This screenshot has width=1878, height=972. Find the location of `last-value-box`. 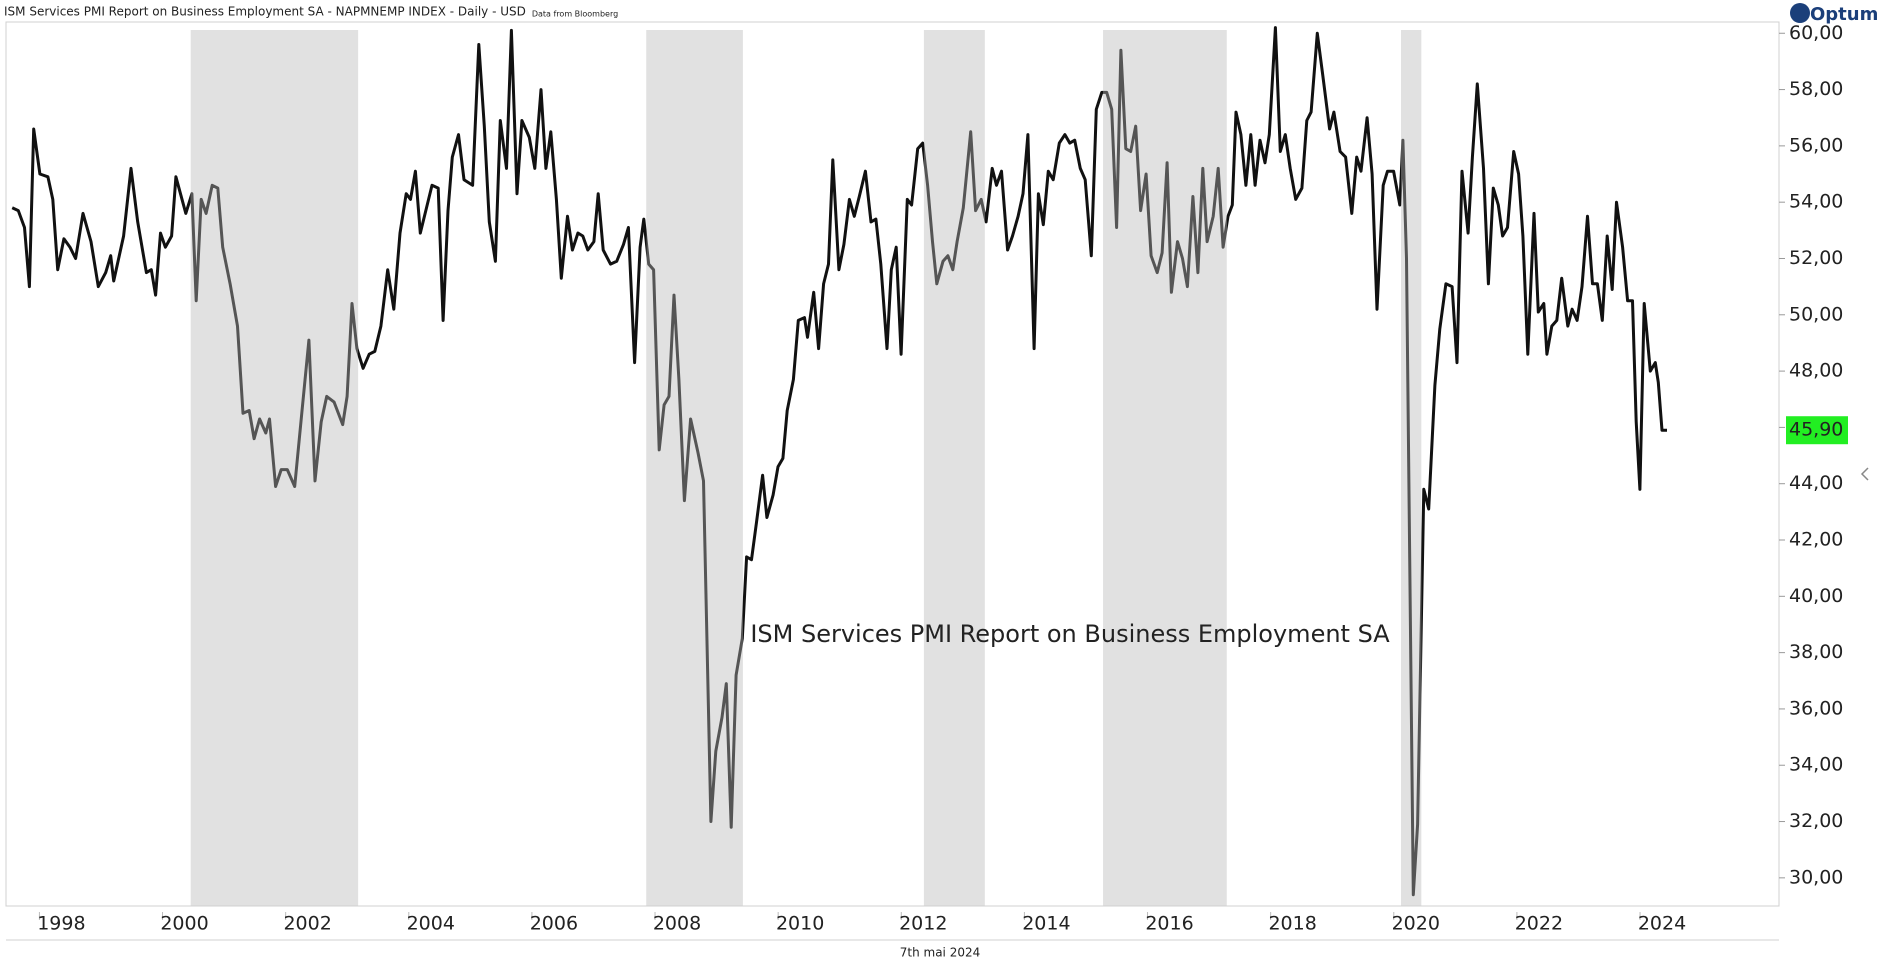

last-value-box is located at coordinates (1817, 430).